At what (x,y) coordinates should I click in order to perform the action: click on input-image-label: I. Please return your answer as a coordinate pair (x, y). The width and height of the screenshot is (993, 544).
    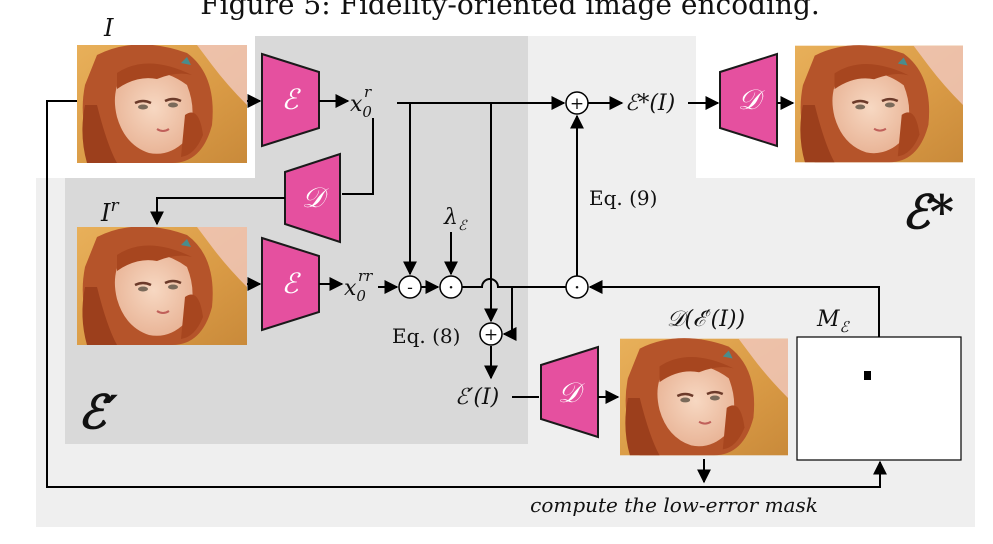
    Looking at the image, I should click on (108, 28).